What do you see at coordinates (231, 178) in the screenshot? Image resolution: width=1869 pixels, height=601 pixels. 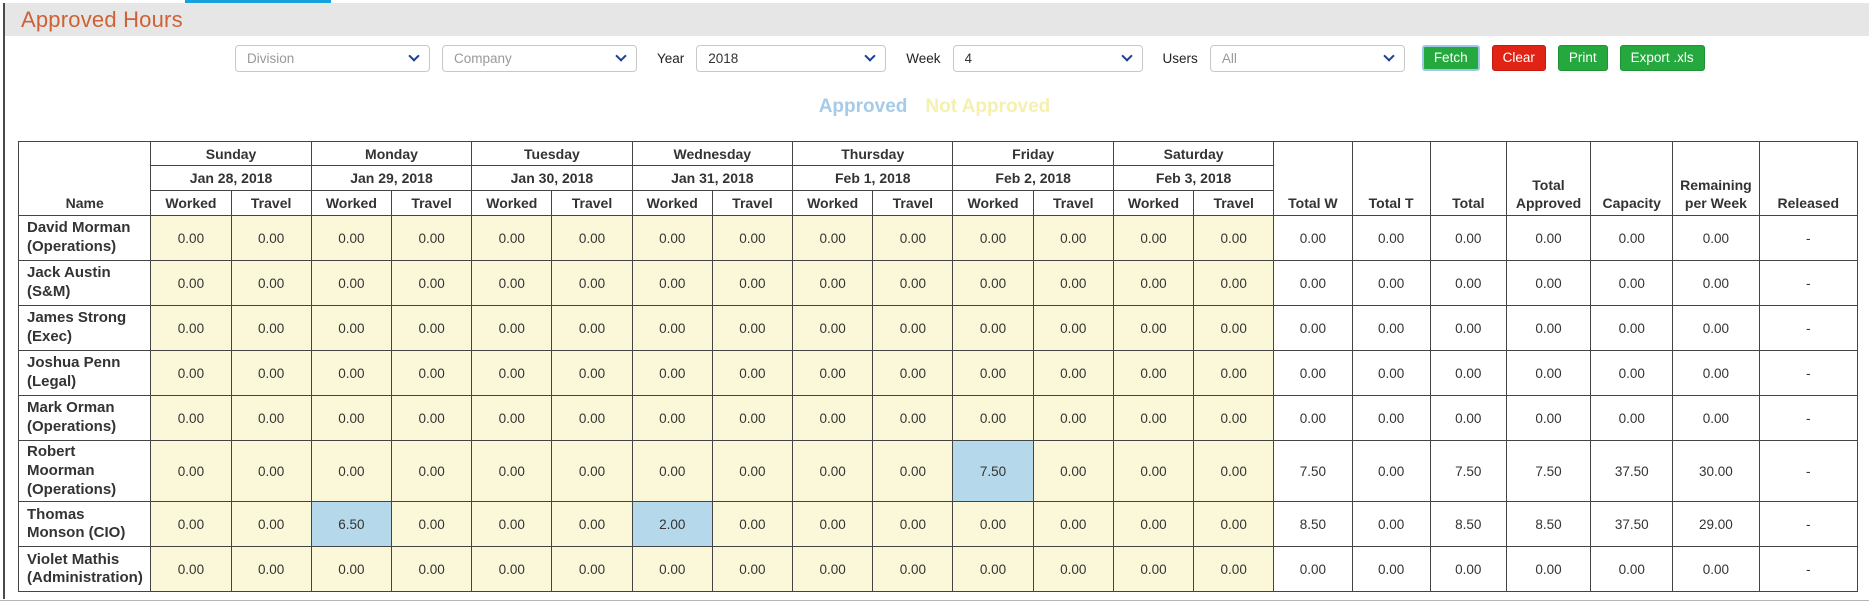 I see `date-header: Jan 28, 2018` at bounding box center [231, 178].